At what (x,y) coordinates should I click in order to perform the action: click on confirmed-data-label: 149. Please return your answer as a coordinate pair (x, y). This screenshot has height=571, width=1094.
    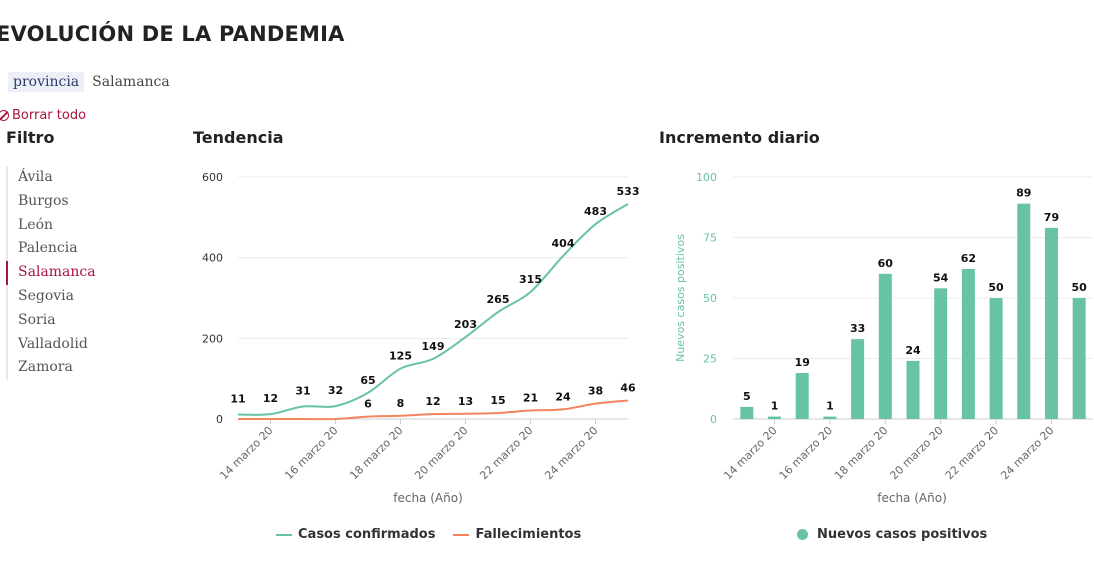
    Looking at the image, I should click on (433, 346).